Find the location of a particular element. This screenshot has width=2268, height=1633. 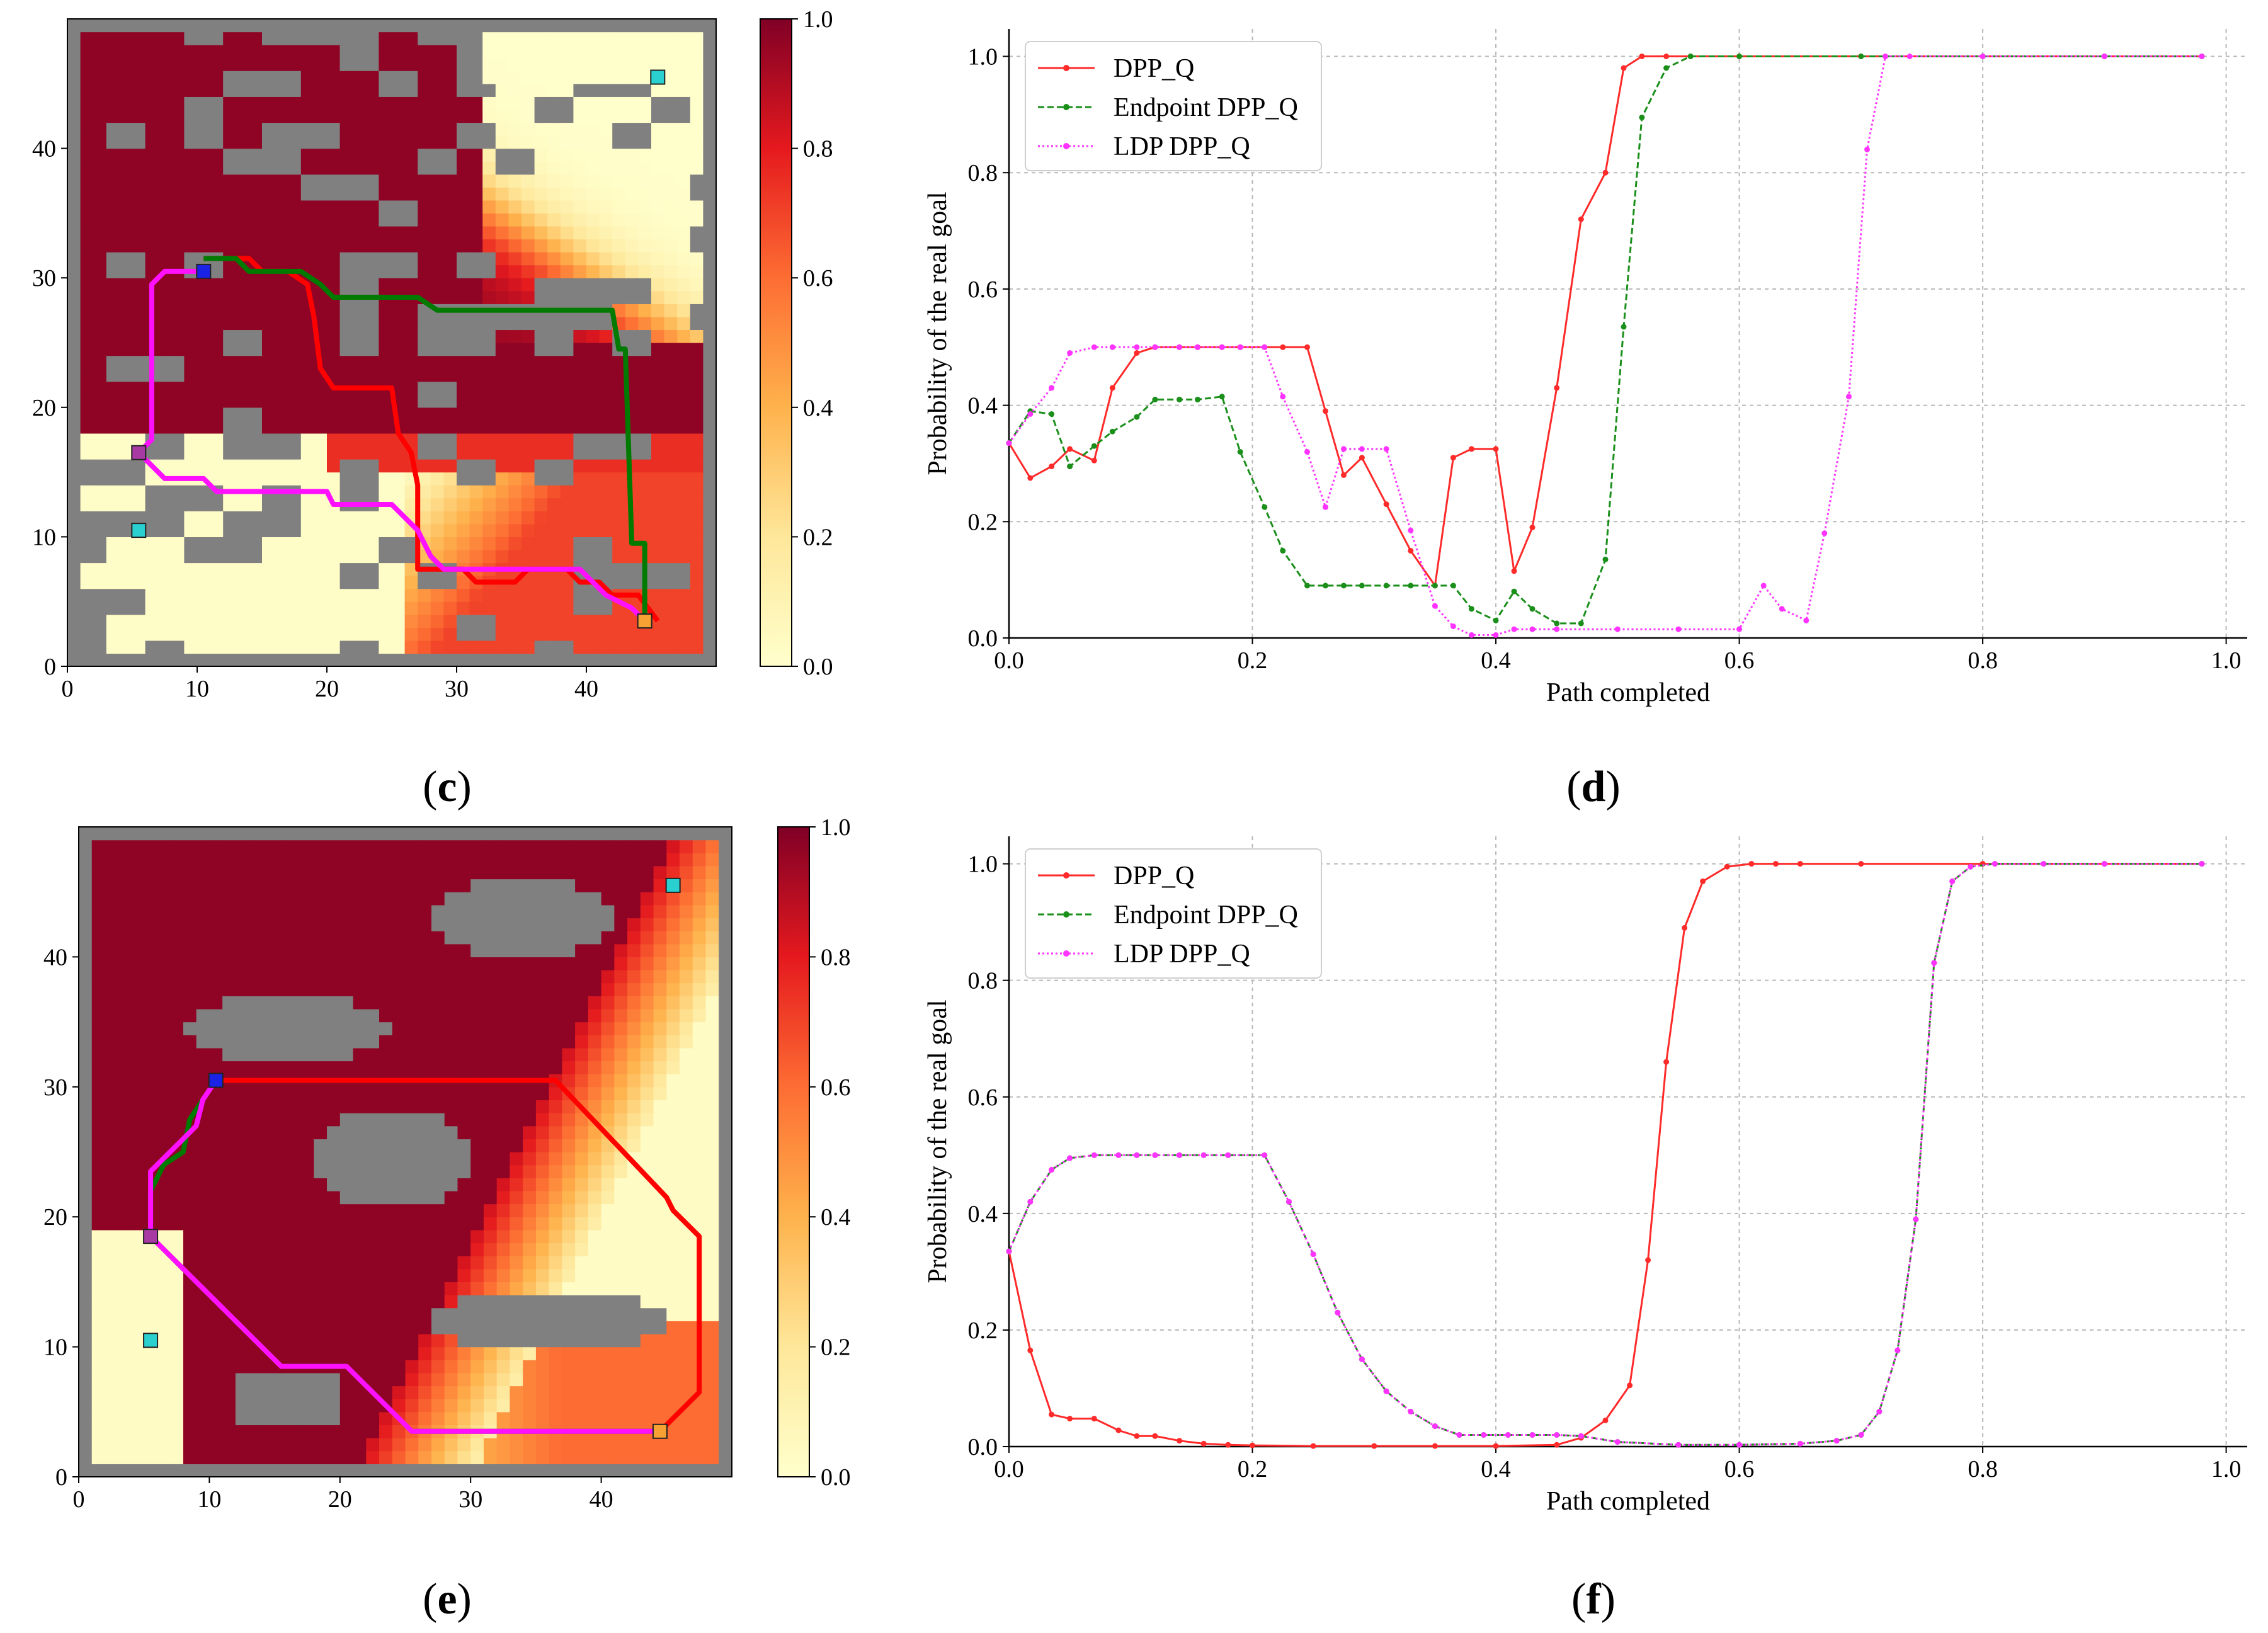

x-tick-label: 0.4 is located at coordinates (1496, 661).